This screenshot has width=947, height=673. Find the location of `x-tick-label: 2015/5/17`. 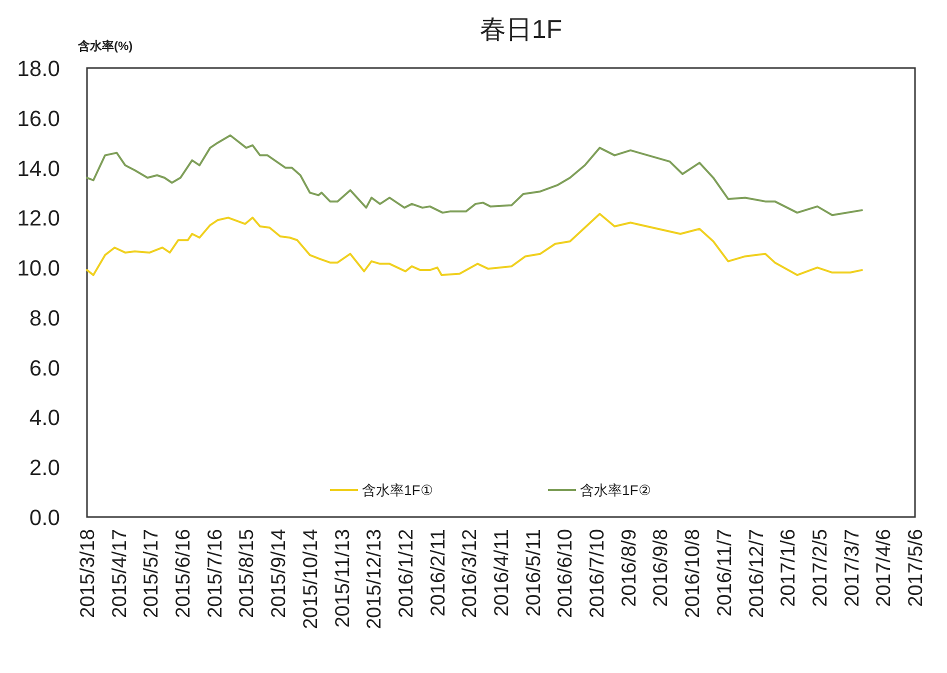

x-tick-label: 2015/5/17 is located at coordinates (151, 573).